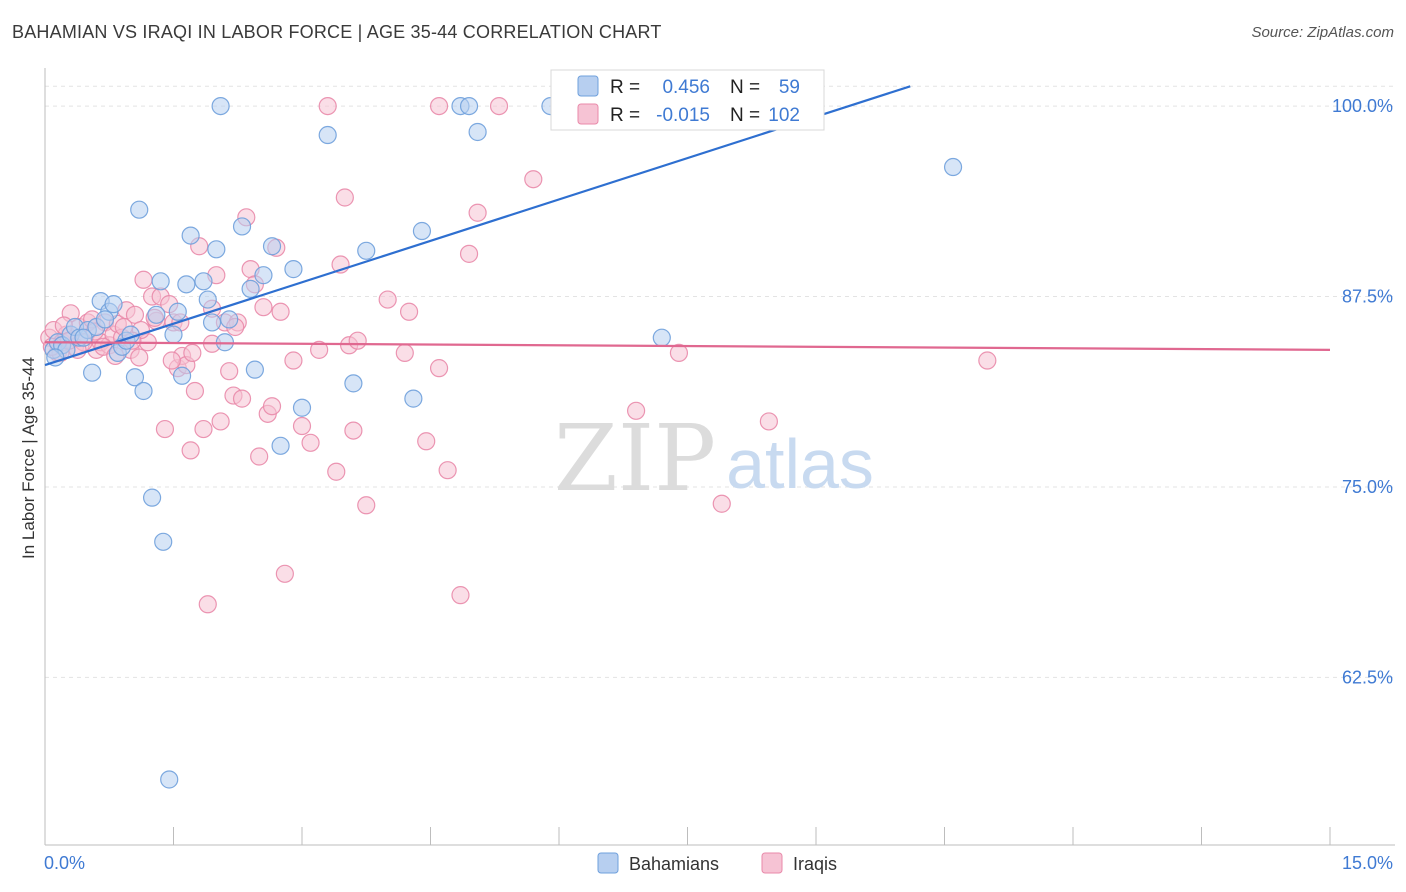 The image size is (1406, 892). I want to click on stats-legend: R = 0.456 N = 59 R = -0.015 N = 102, so click(687, 100).